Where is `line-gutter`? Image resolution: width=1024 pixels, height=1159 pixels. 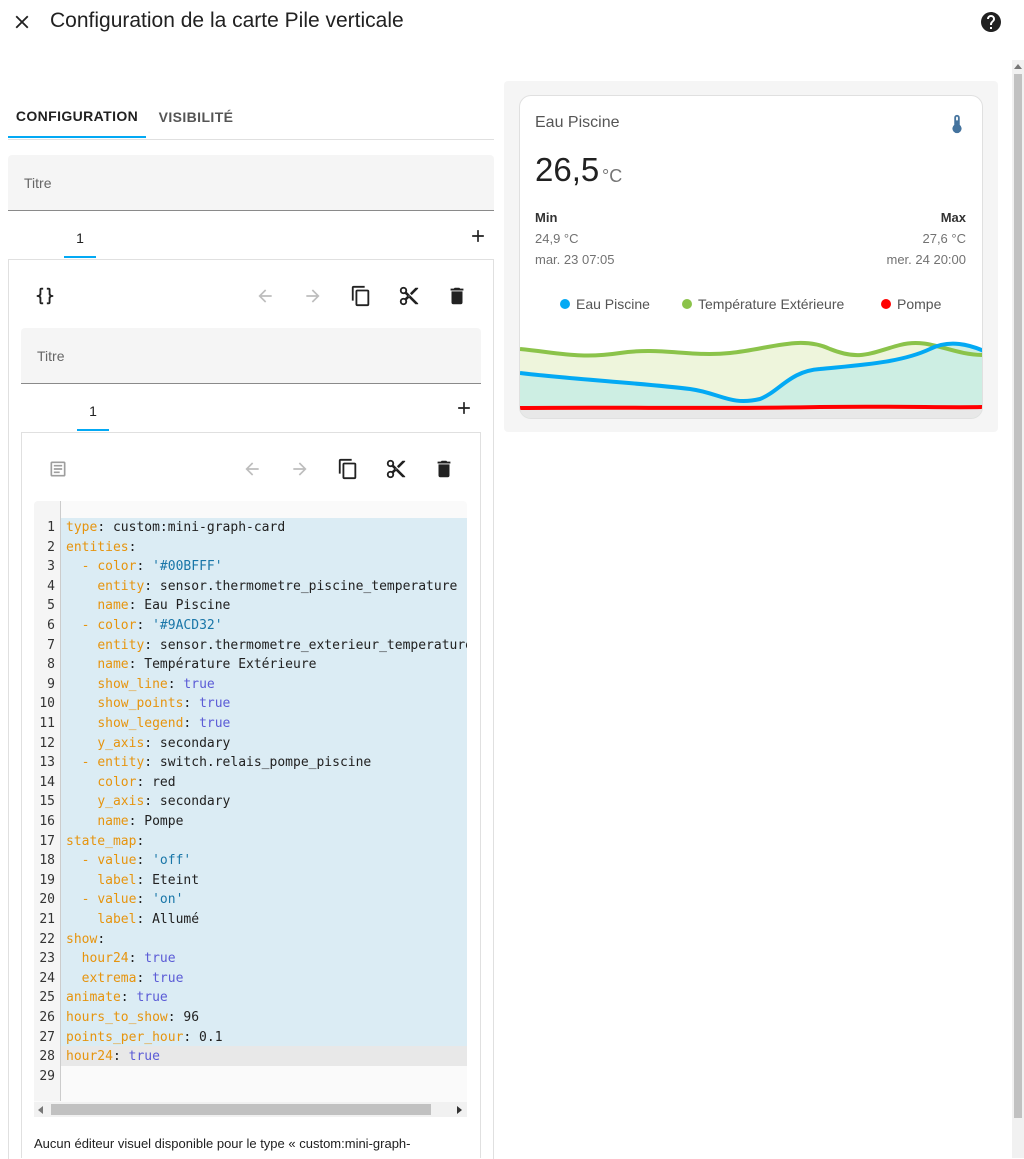 line-gutter is located at coordinates (47, 801).